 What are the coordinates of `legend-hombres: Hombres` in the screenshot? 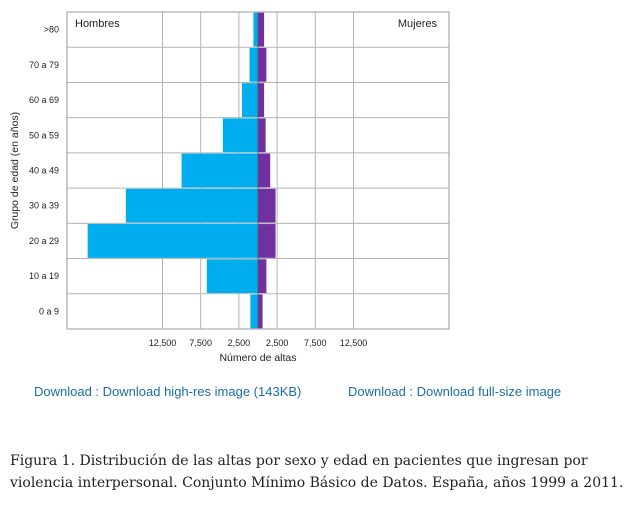 It's located at (97, 24).